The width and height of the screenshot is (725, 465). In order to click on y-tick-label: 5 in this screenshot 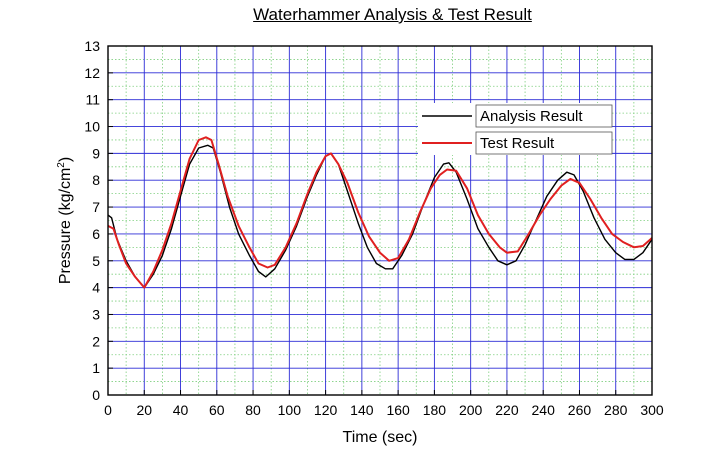, I will do `click(96, 261)`.